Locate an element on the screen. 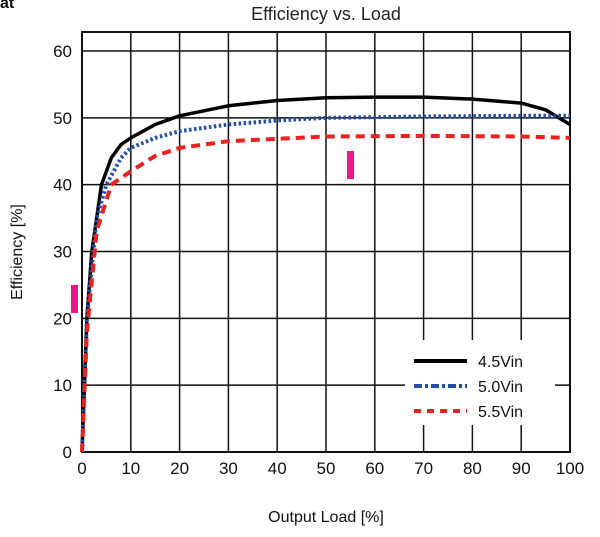 Image resolution: width=600 pixels, height=537 pixels. corner-text: at is located at coordinates (7, 6).